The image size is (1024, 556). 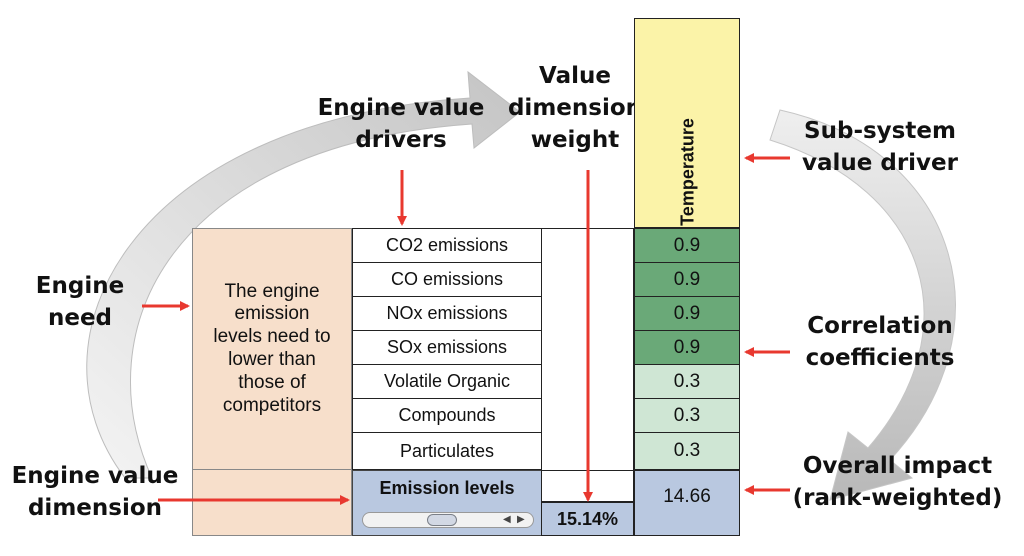 What do you see at coordinates (80, 302) in the screenshot?
I see `engine-need-label: Engine need` at bounding box center [80, 302].